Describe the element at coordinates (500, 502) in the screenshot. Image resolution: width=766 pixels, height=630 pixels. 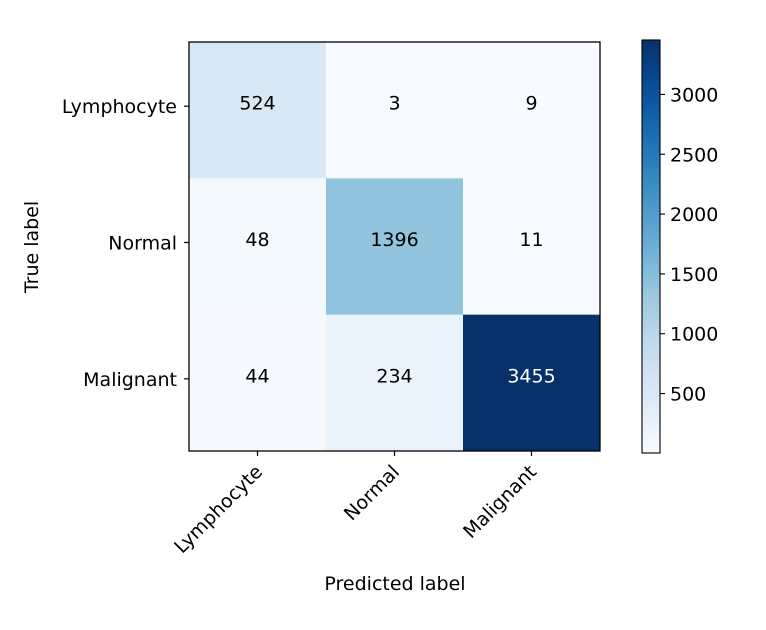
I see `x-tick-label-2: Malignant` at that location.